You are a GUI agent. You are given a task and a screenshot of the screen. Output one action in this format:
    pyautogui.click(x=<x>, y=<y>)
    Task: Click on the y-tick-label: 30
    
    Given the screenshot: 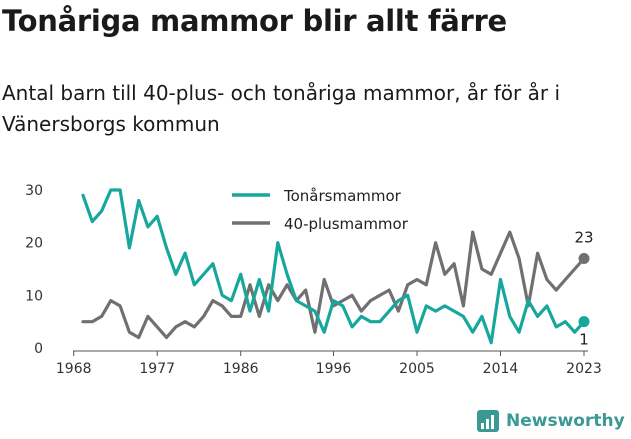 What is the action you would take?
    pyautogui.click(x=34, y=191)
    